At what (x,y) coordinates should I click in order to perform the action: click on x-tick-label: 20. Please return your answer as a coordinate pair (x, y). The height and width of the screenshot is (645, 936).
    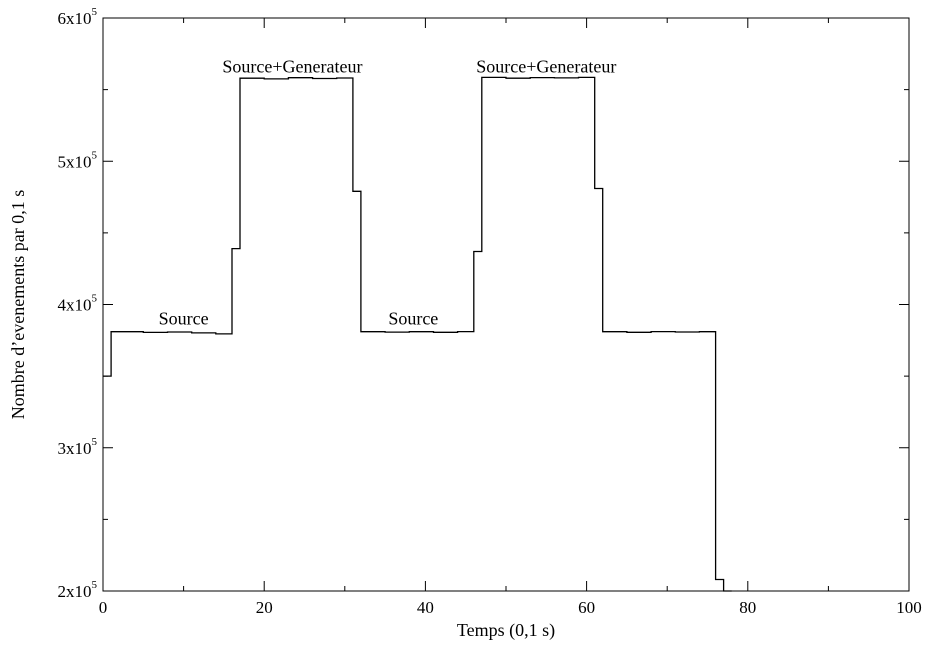
    Looking at the image, I should click on (264, 607).